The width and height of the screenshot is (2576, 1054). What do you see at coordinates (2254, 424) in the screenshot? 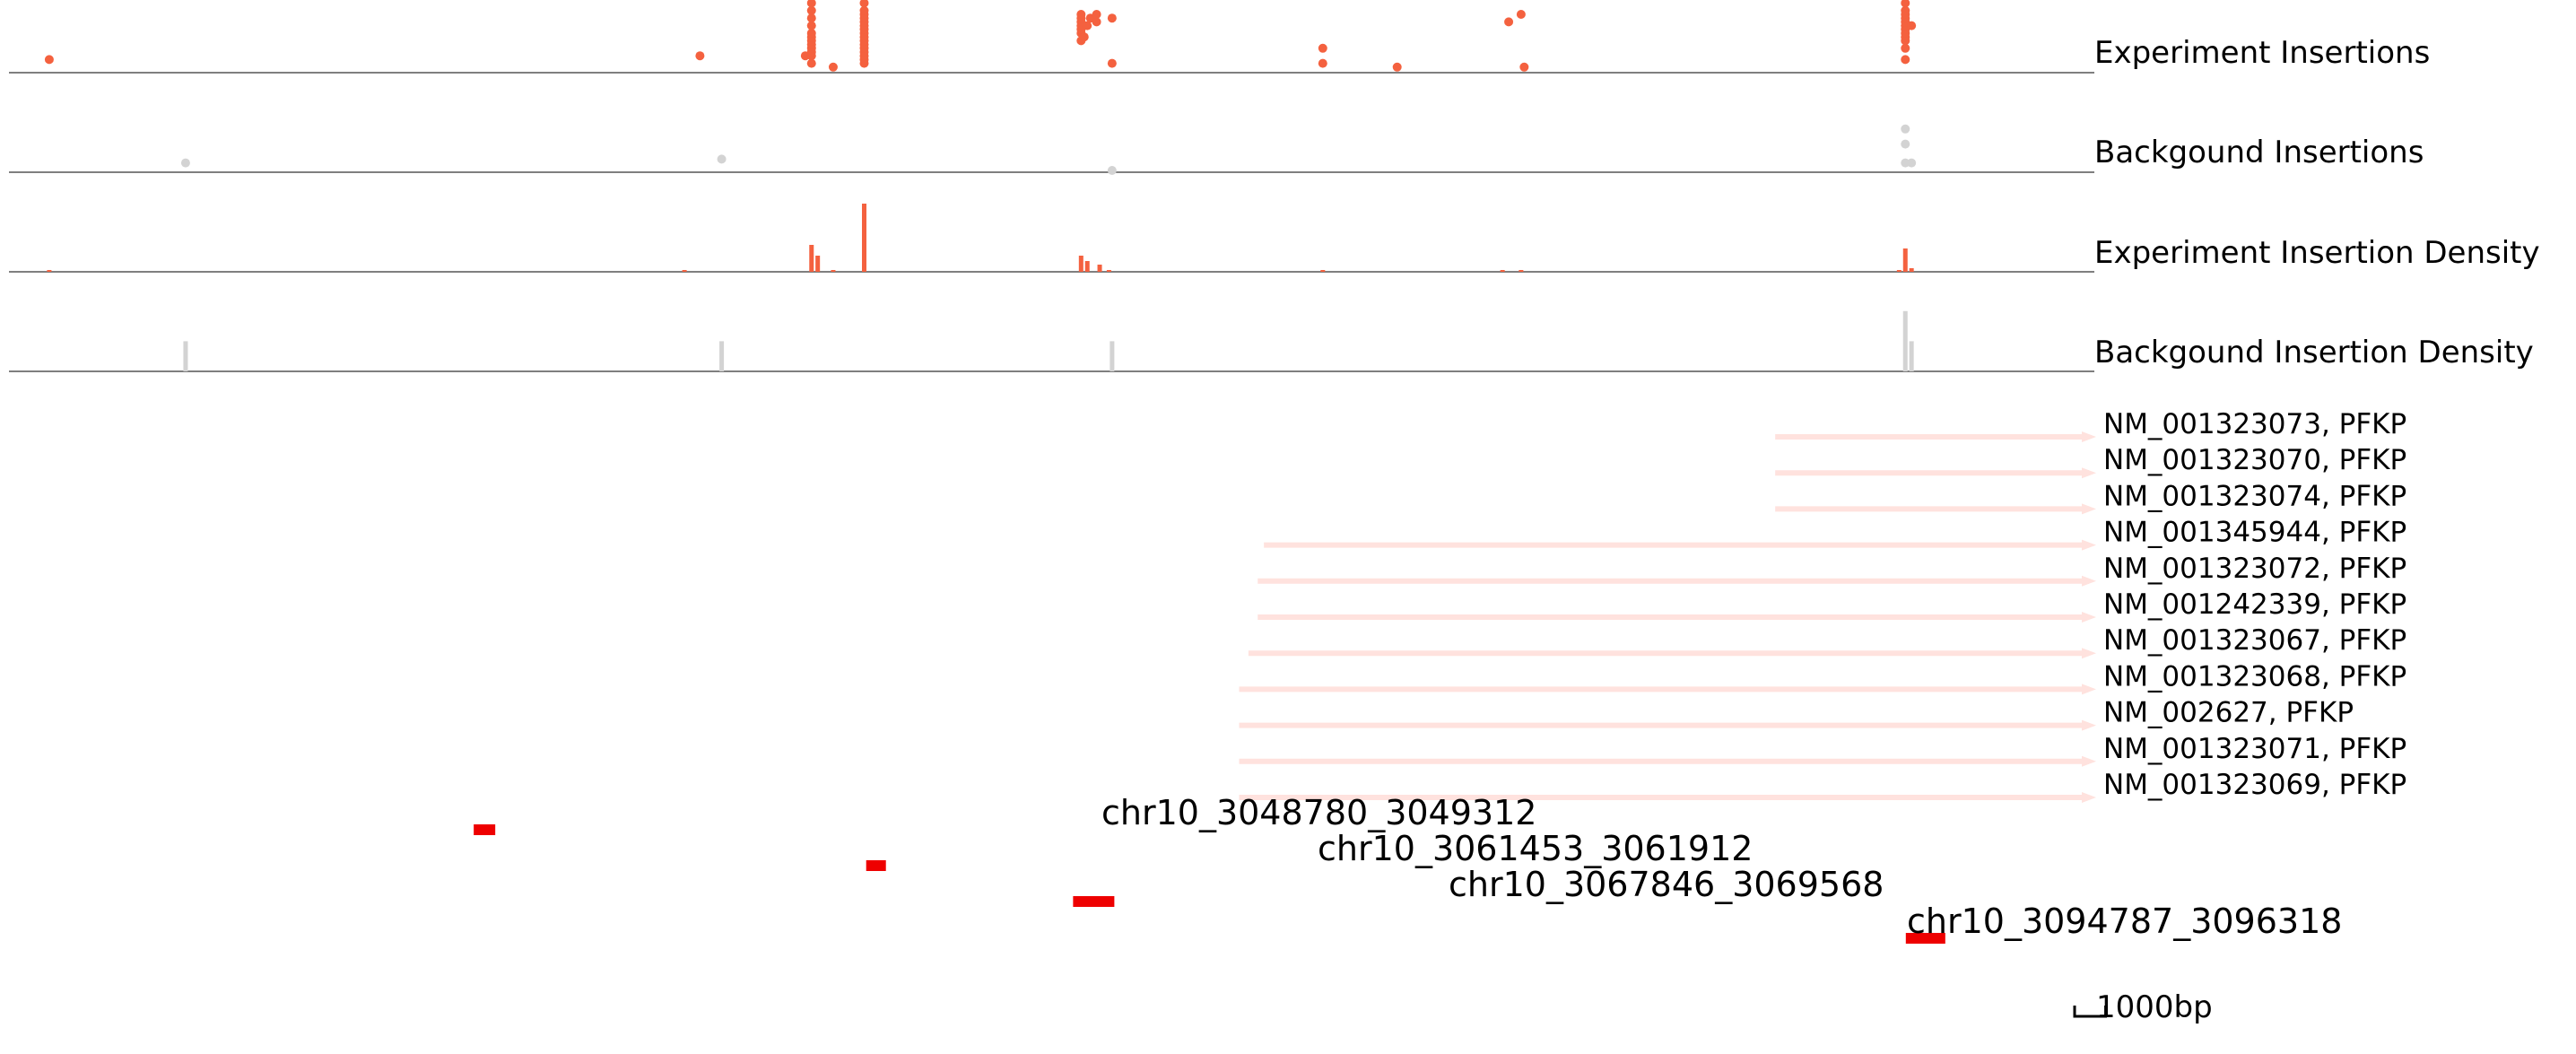
I see `transcript-label: NM_001323073, PFKP` at bounding box center [2254, 424].